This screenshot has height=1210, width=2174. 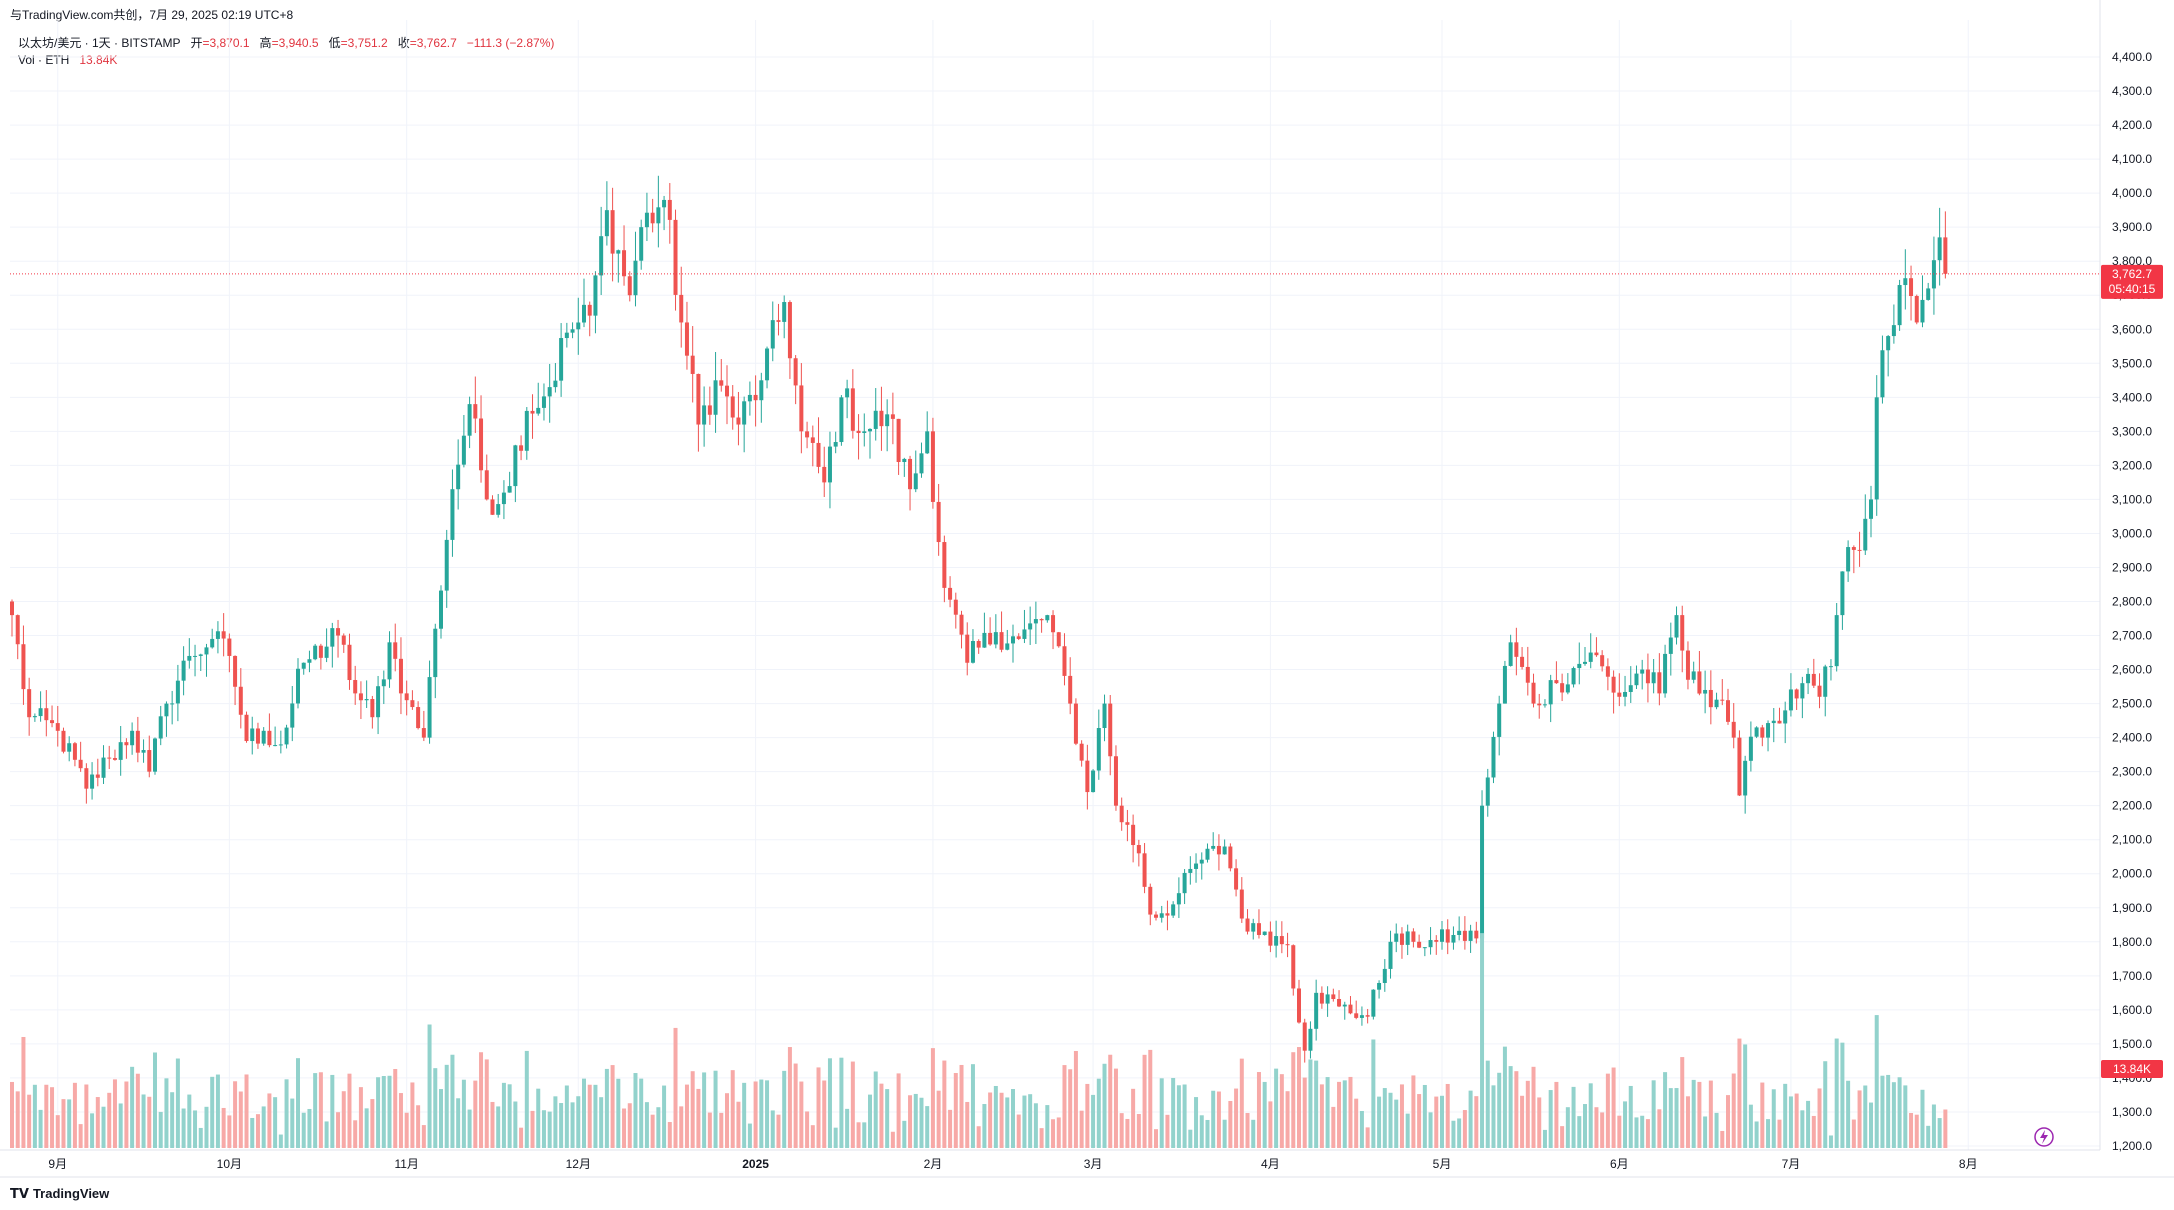 What do you see at coordinates (2132, 397) in the screenshot?
I see `y-tick-label: 3,400.0` at bounding box center [2132, 397].